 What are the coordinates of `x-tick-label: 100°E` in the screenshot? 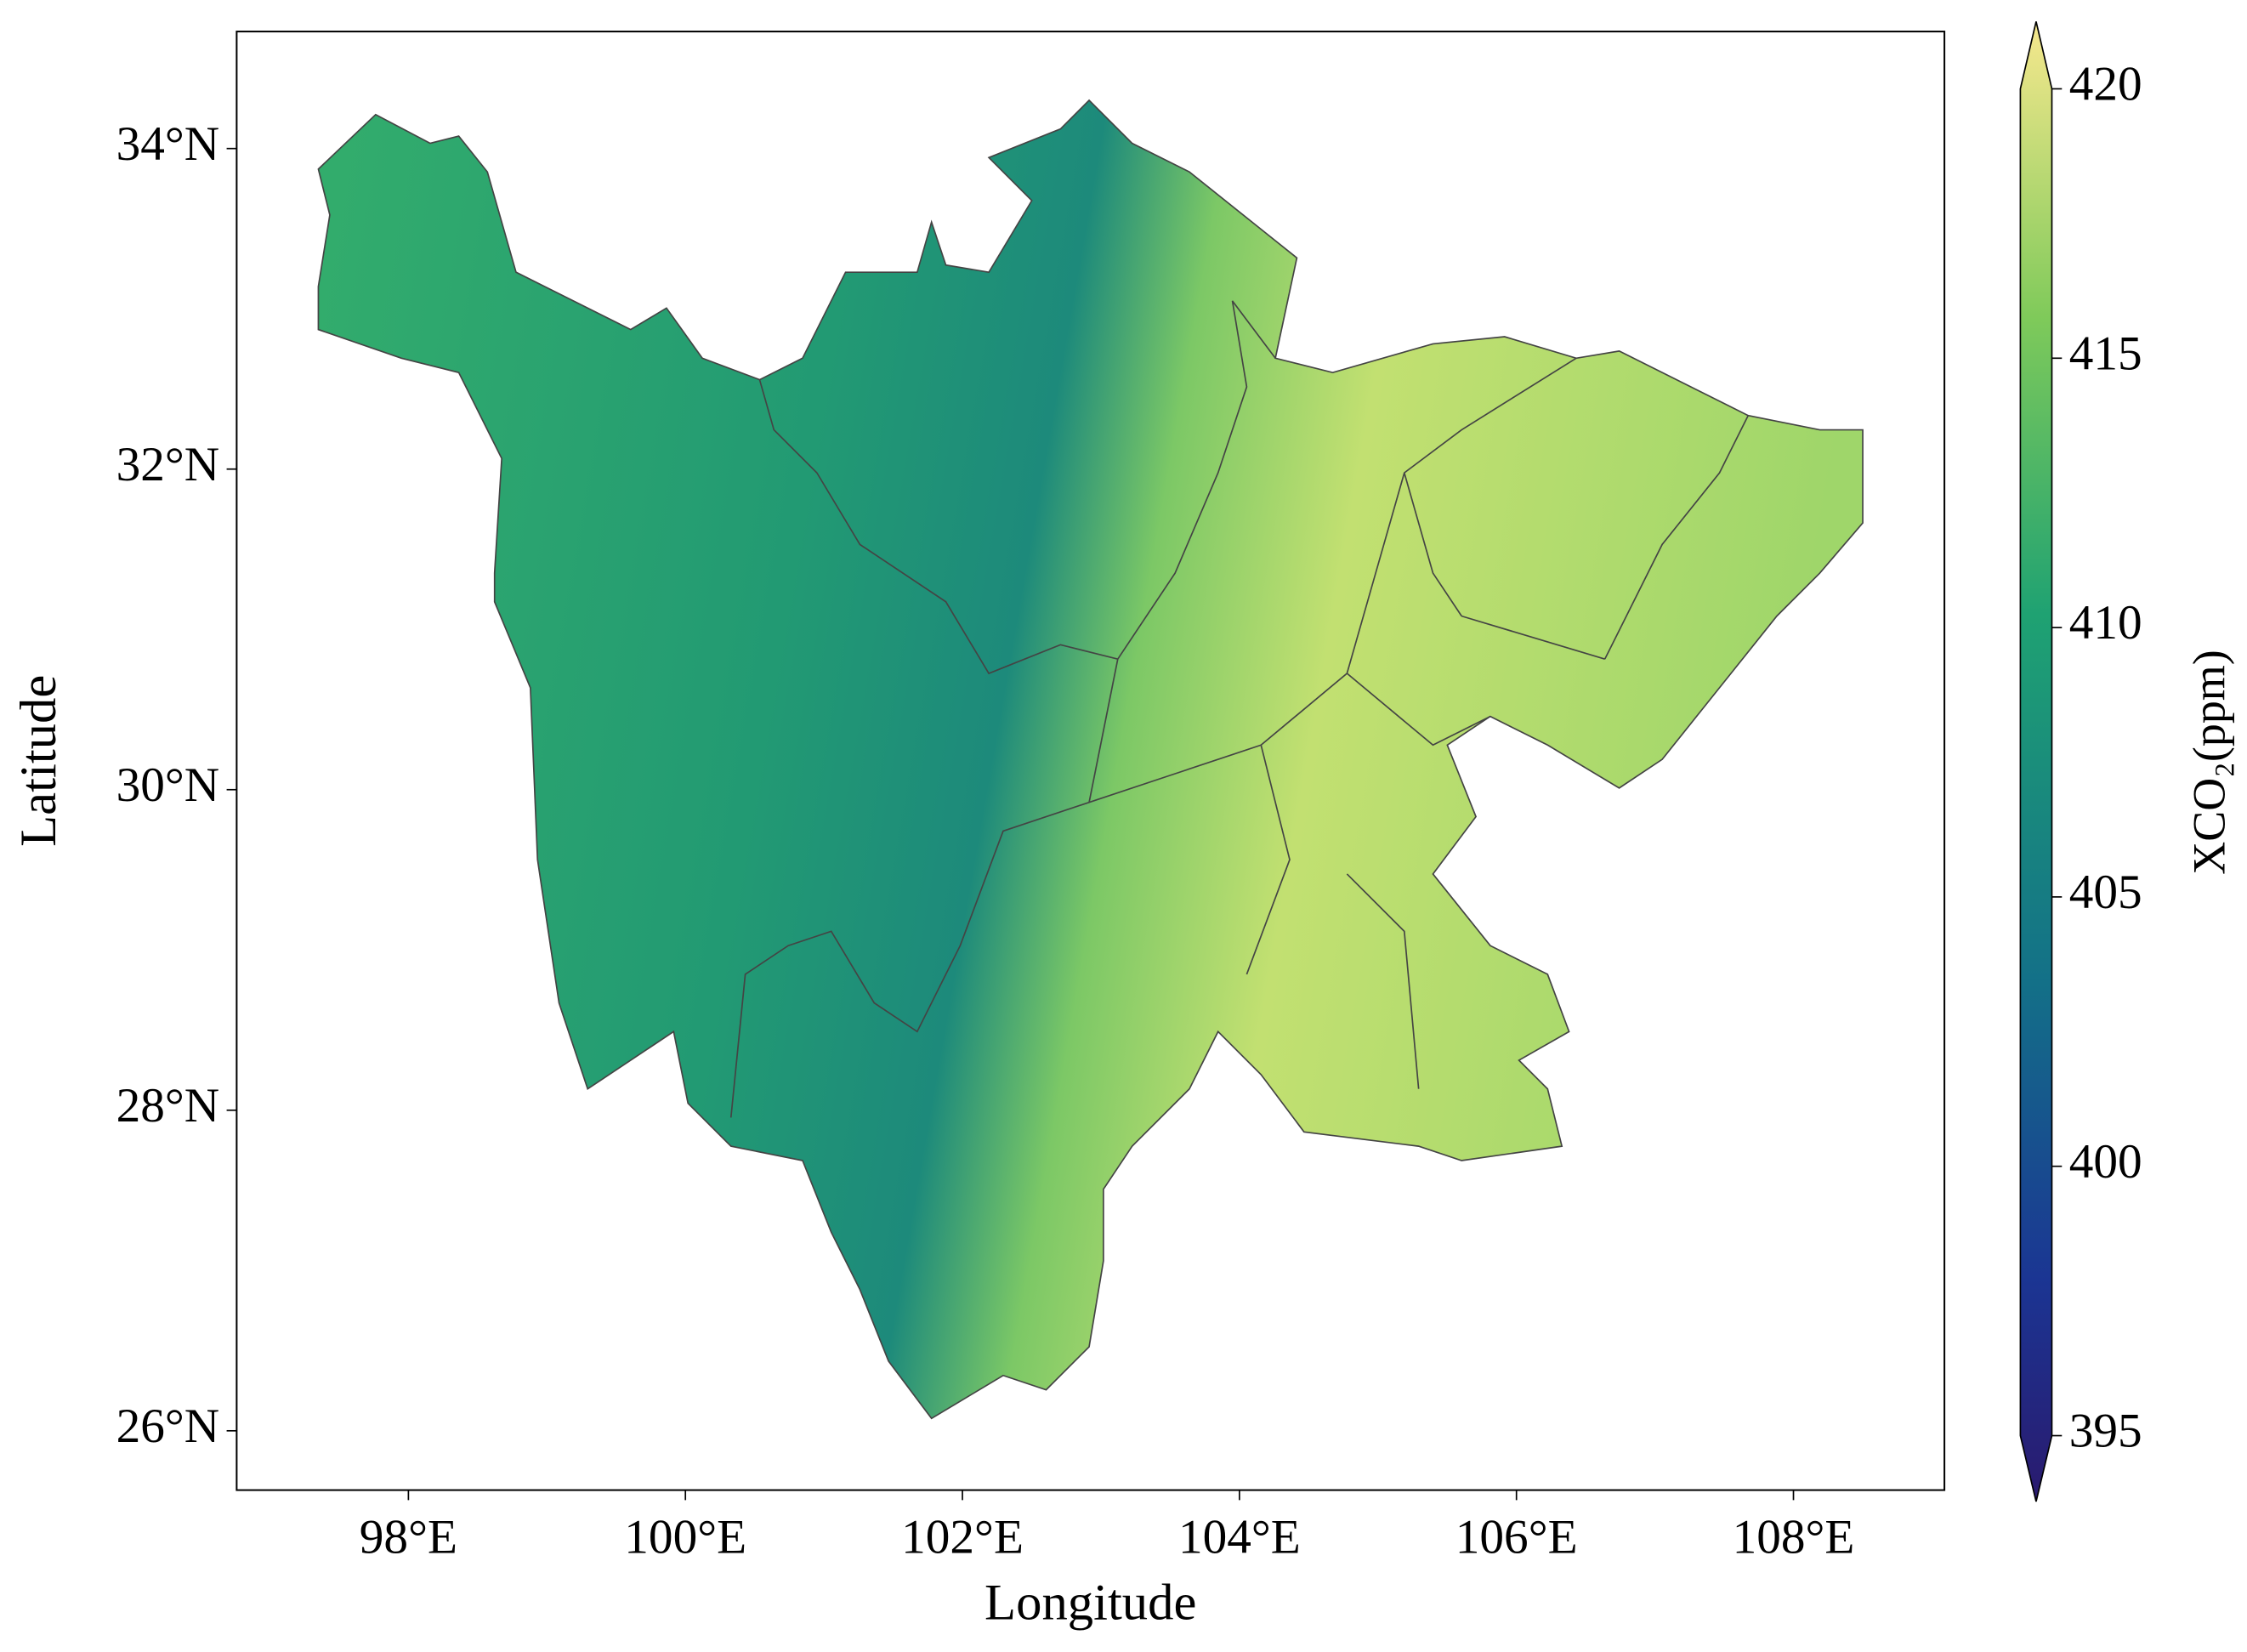 It's located at (685, 1537).